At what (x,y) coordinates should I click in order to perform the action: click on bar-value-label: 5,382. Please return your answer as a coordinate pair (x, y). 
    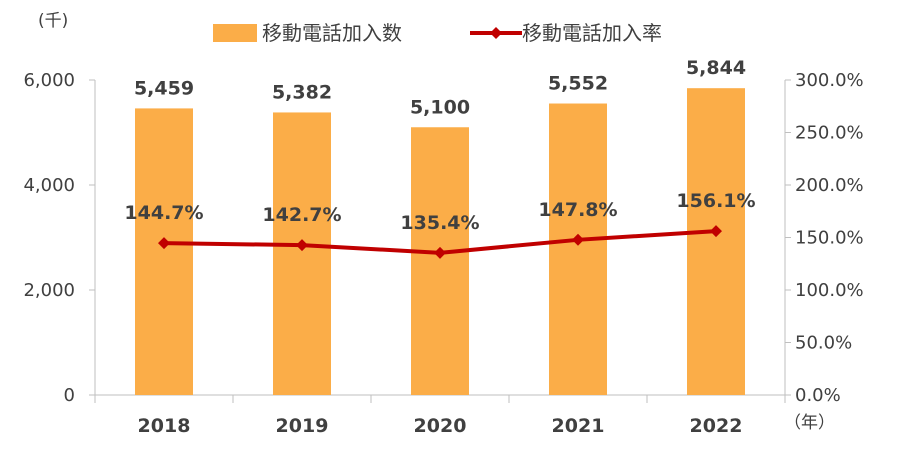
    Looking at the image, I should click on (302, 92).